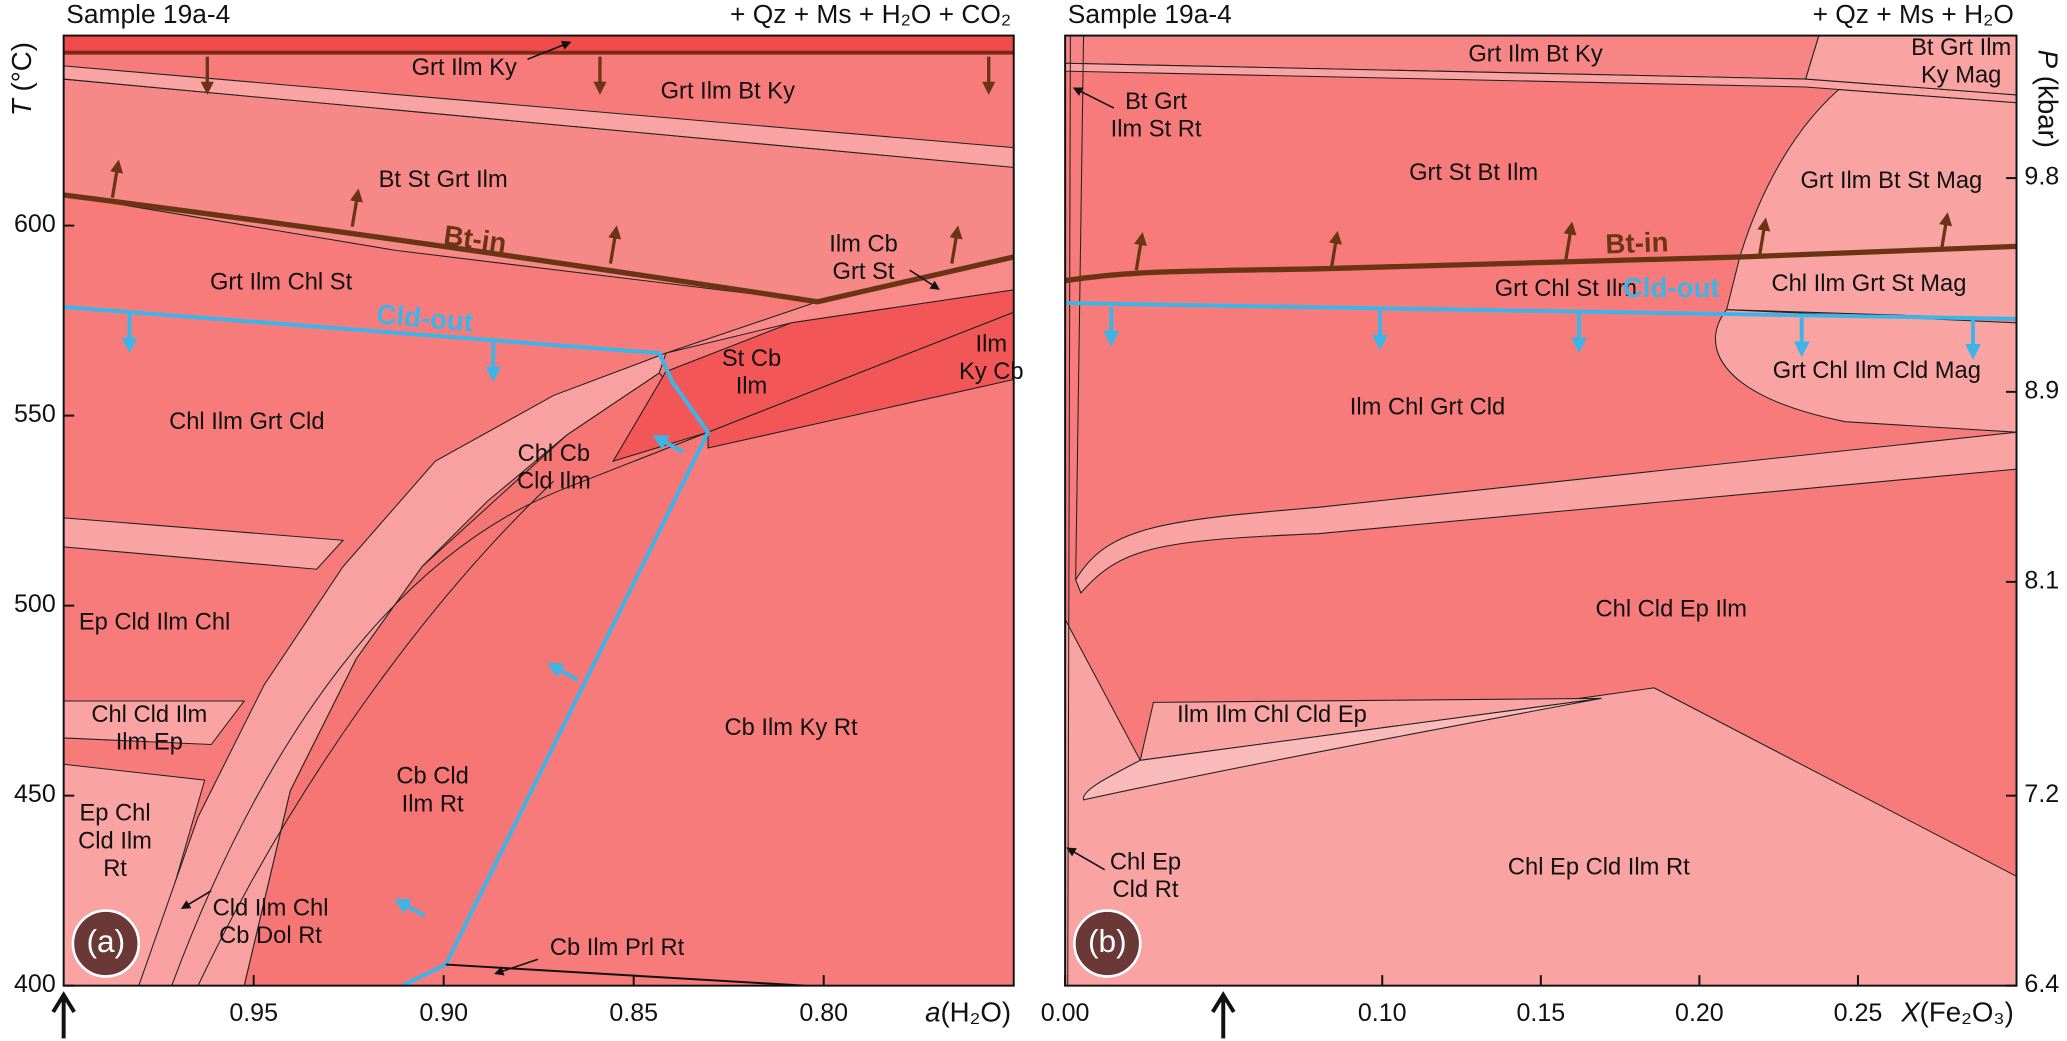  What do you see at coordinates (1961, 76) in the screenshot?
I see `field-label: Ky Mag` at bounding box center [1961, 76].